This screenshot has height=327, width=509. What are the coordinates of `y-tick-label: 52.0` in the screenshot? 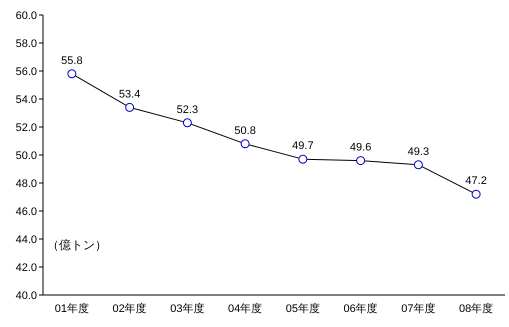 It's located at (26, 128).